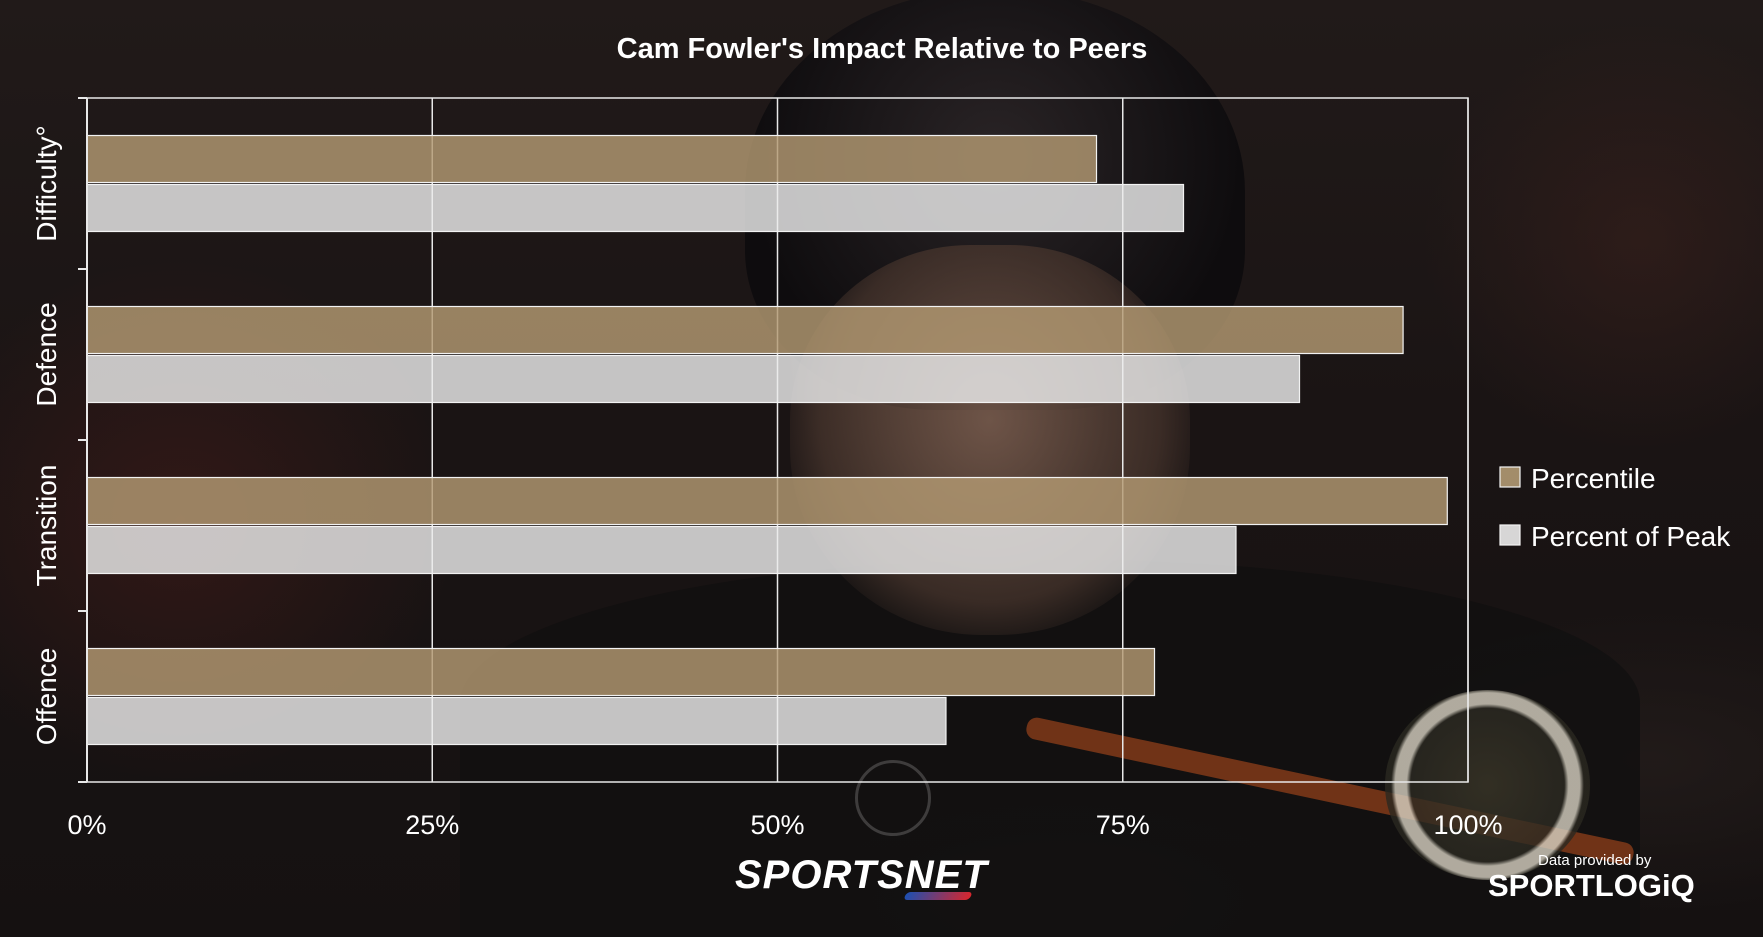 This screenshot has height=937, width=1763. Describe the element at coordinates (1615, 507) in the screenshot. I see `legend: Percentile Percent of Peak` at that location.